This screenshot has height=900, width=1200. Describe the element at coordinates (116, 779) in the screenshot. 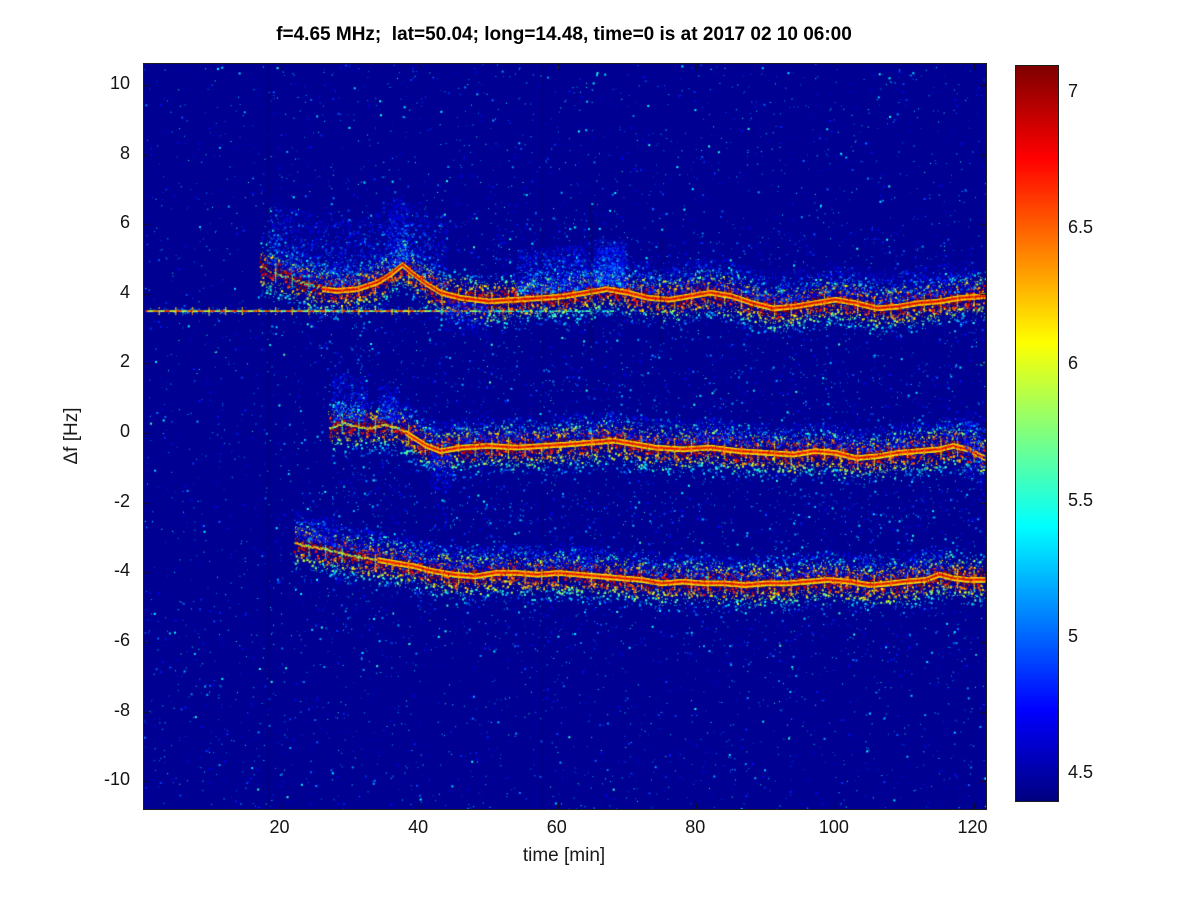

I see `y-tick-label: -10` at that location.